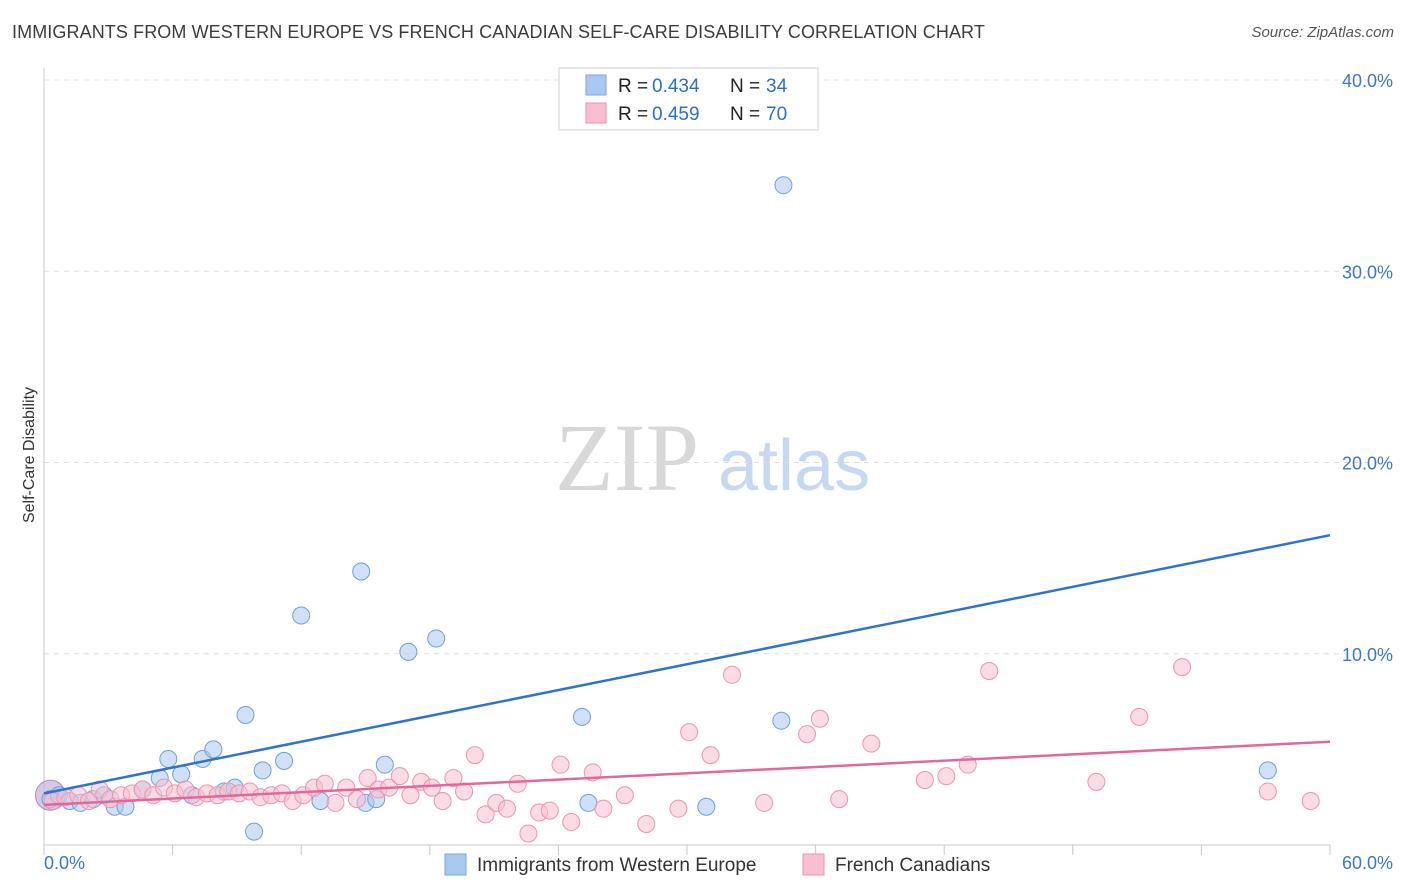  I want to click on legend-r-value-1: 0.434, so click(676, 86).